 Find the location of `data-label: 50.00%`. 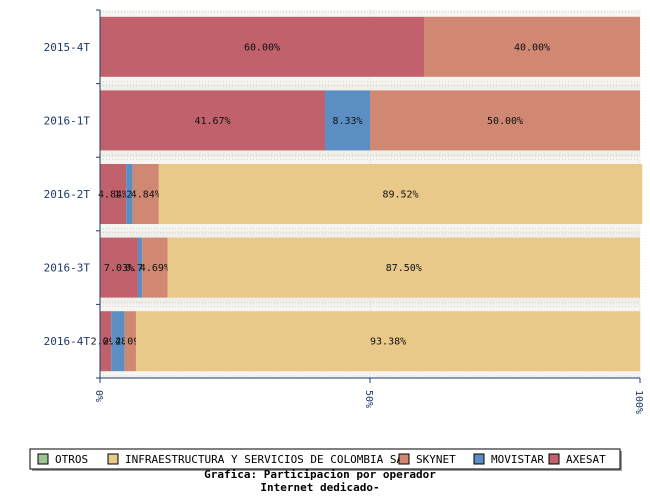

data-label: 50.00% is located at coordinates (505, 121).